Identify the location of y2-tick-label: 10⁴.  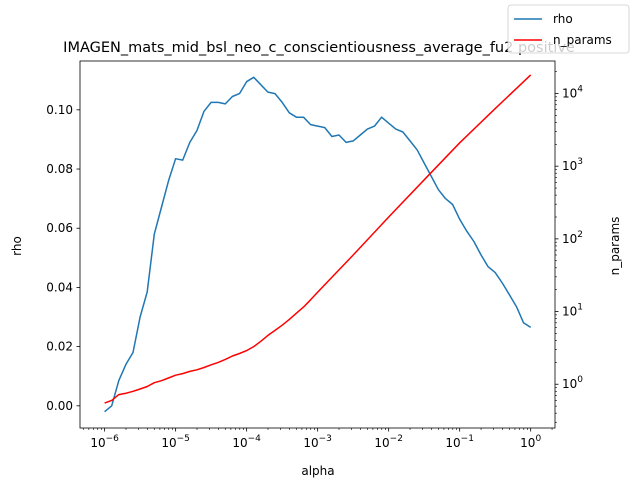
(572, 93).